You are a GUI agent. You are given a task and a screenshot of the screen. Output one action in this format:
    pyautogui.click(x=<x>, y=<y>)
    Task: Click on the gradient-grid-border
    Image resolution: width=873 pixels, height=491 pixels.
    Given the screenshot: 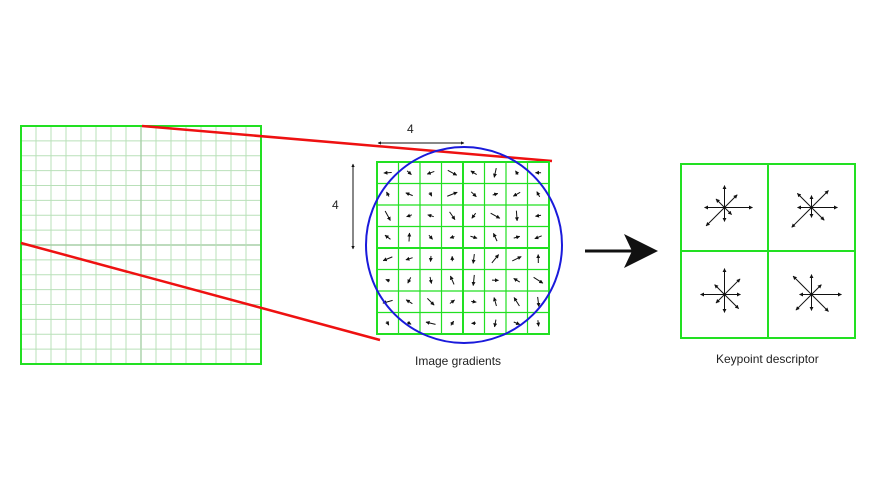 What is the action you would take?
    pyautogui.click(x=463, y=248)
    